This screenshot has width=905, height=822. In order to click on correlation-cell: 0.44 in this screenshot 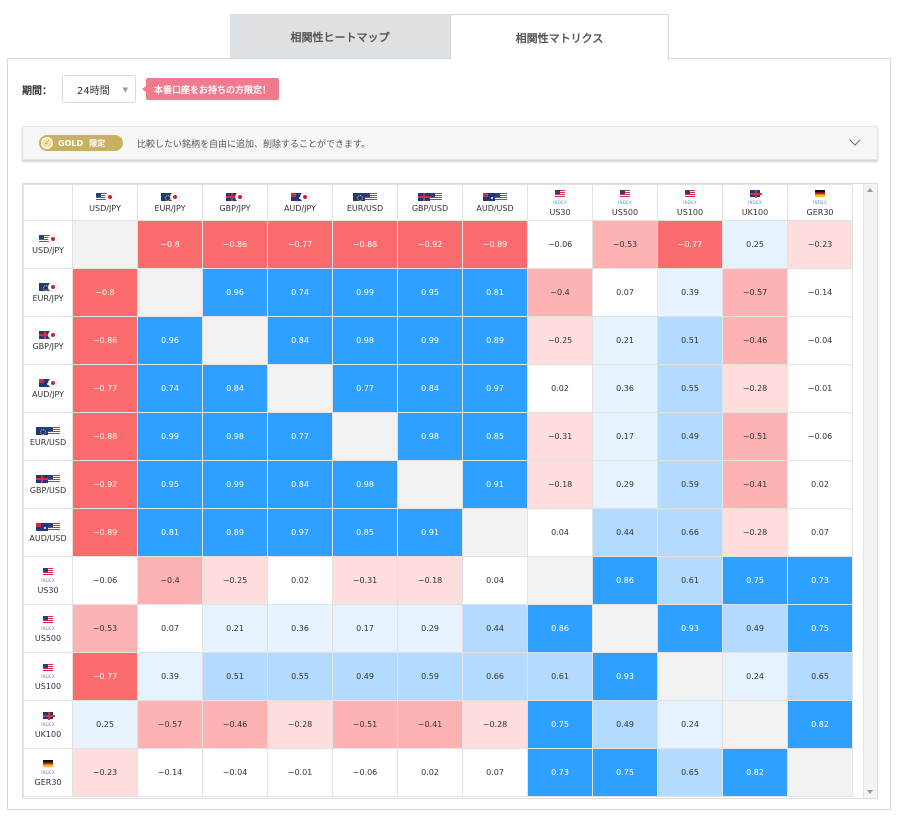, I will do `click(625, 532)`.